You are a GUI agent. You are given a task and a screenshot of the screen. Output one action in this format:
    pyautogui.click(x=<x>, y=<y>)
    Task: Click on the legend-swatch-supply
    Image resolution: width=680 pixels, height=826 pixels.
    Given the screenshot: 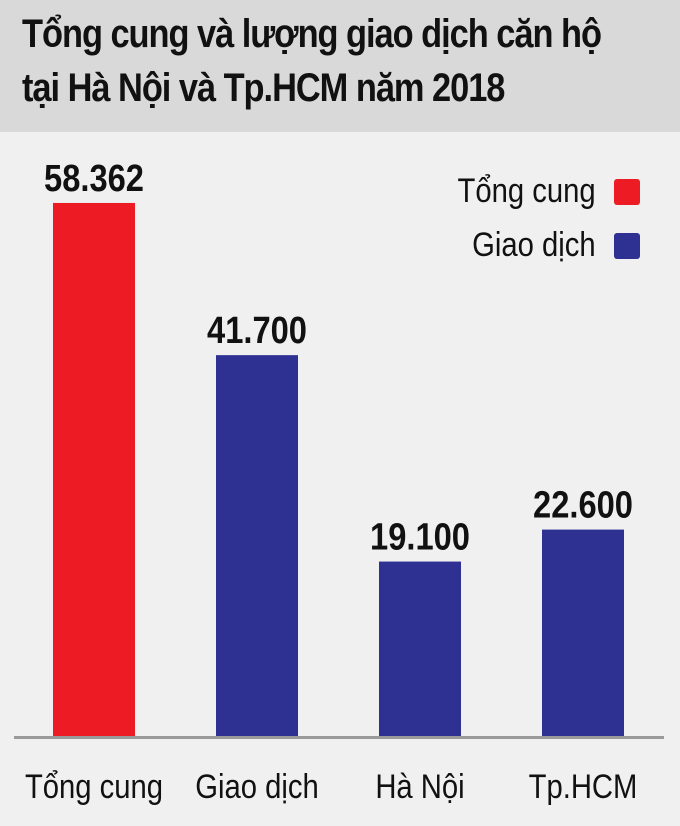 What is the action you would take?
    pyautogui.click(x=627, y=192)
    